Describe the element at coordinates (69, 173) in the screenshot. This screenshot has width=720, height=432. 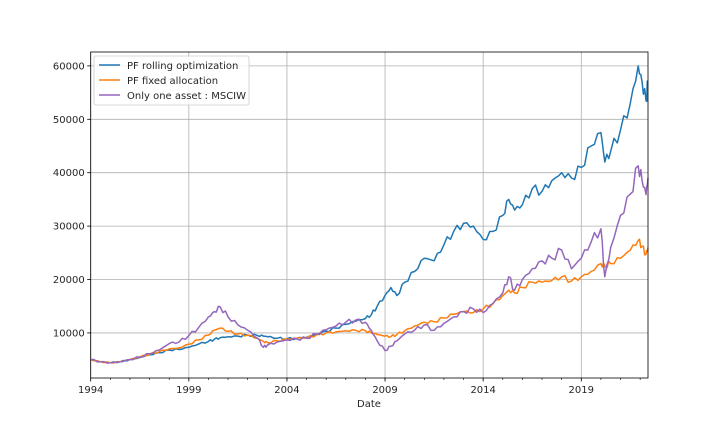
I see `y-tick-label: 40000` at that location.